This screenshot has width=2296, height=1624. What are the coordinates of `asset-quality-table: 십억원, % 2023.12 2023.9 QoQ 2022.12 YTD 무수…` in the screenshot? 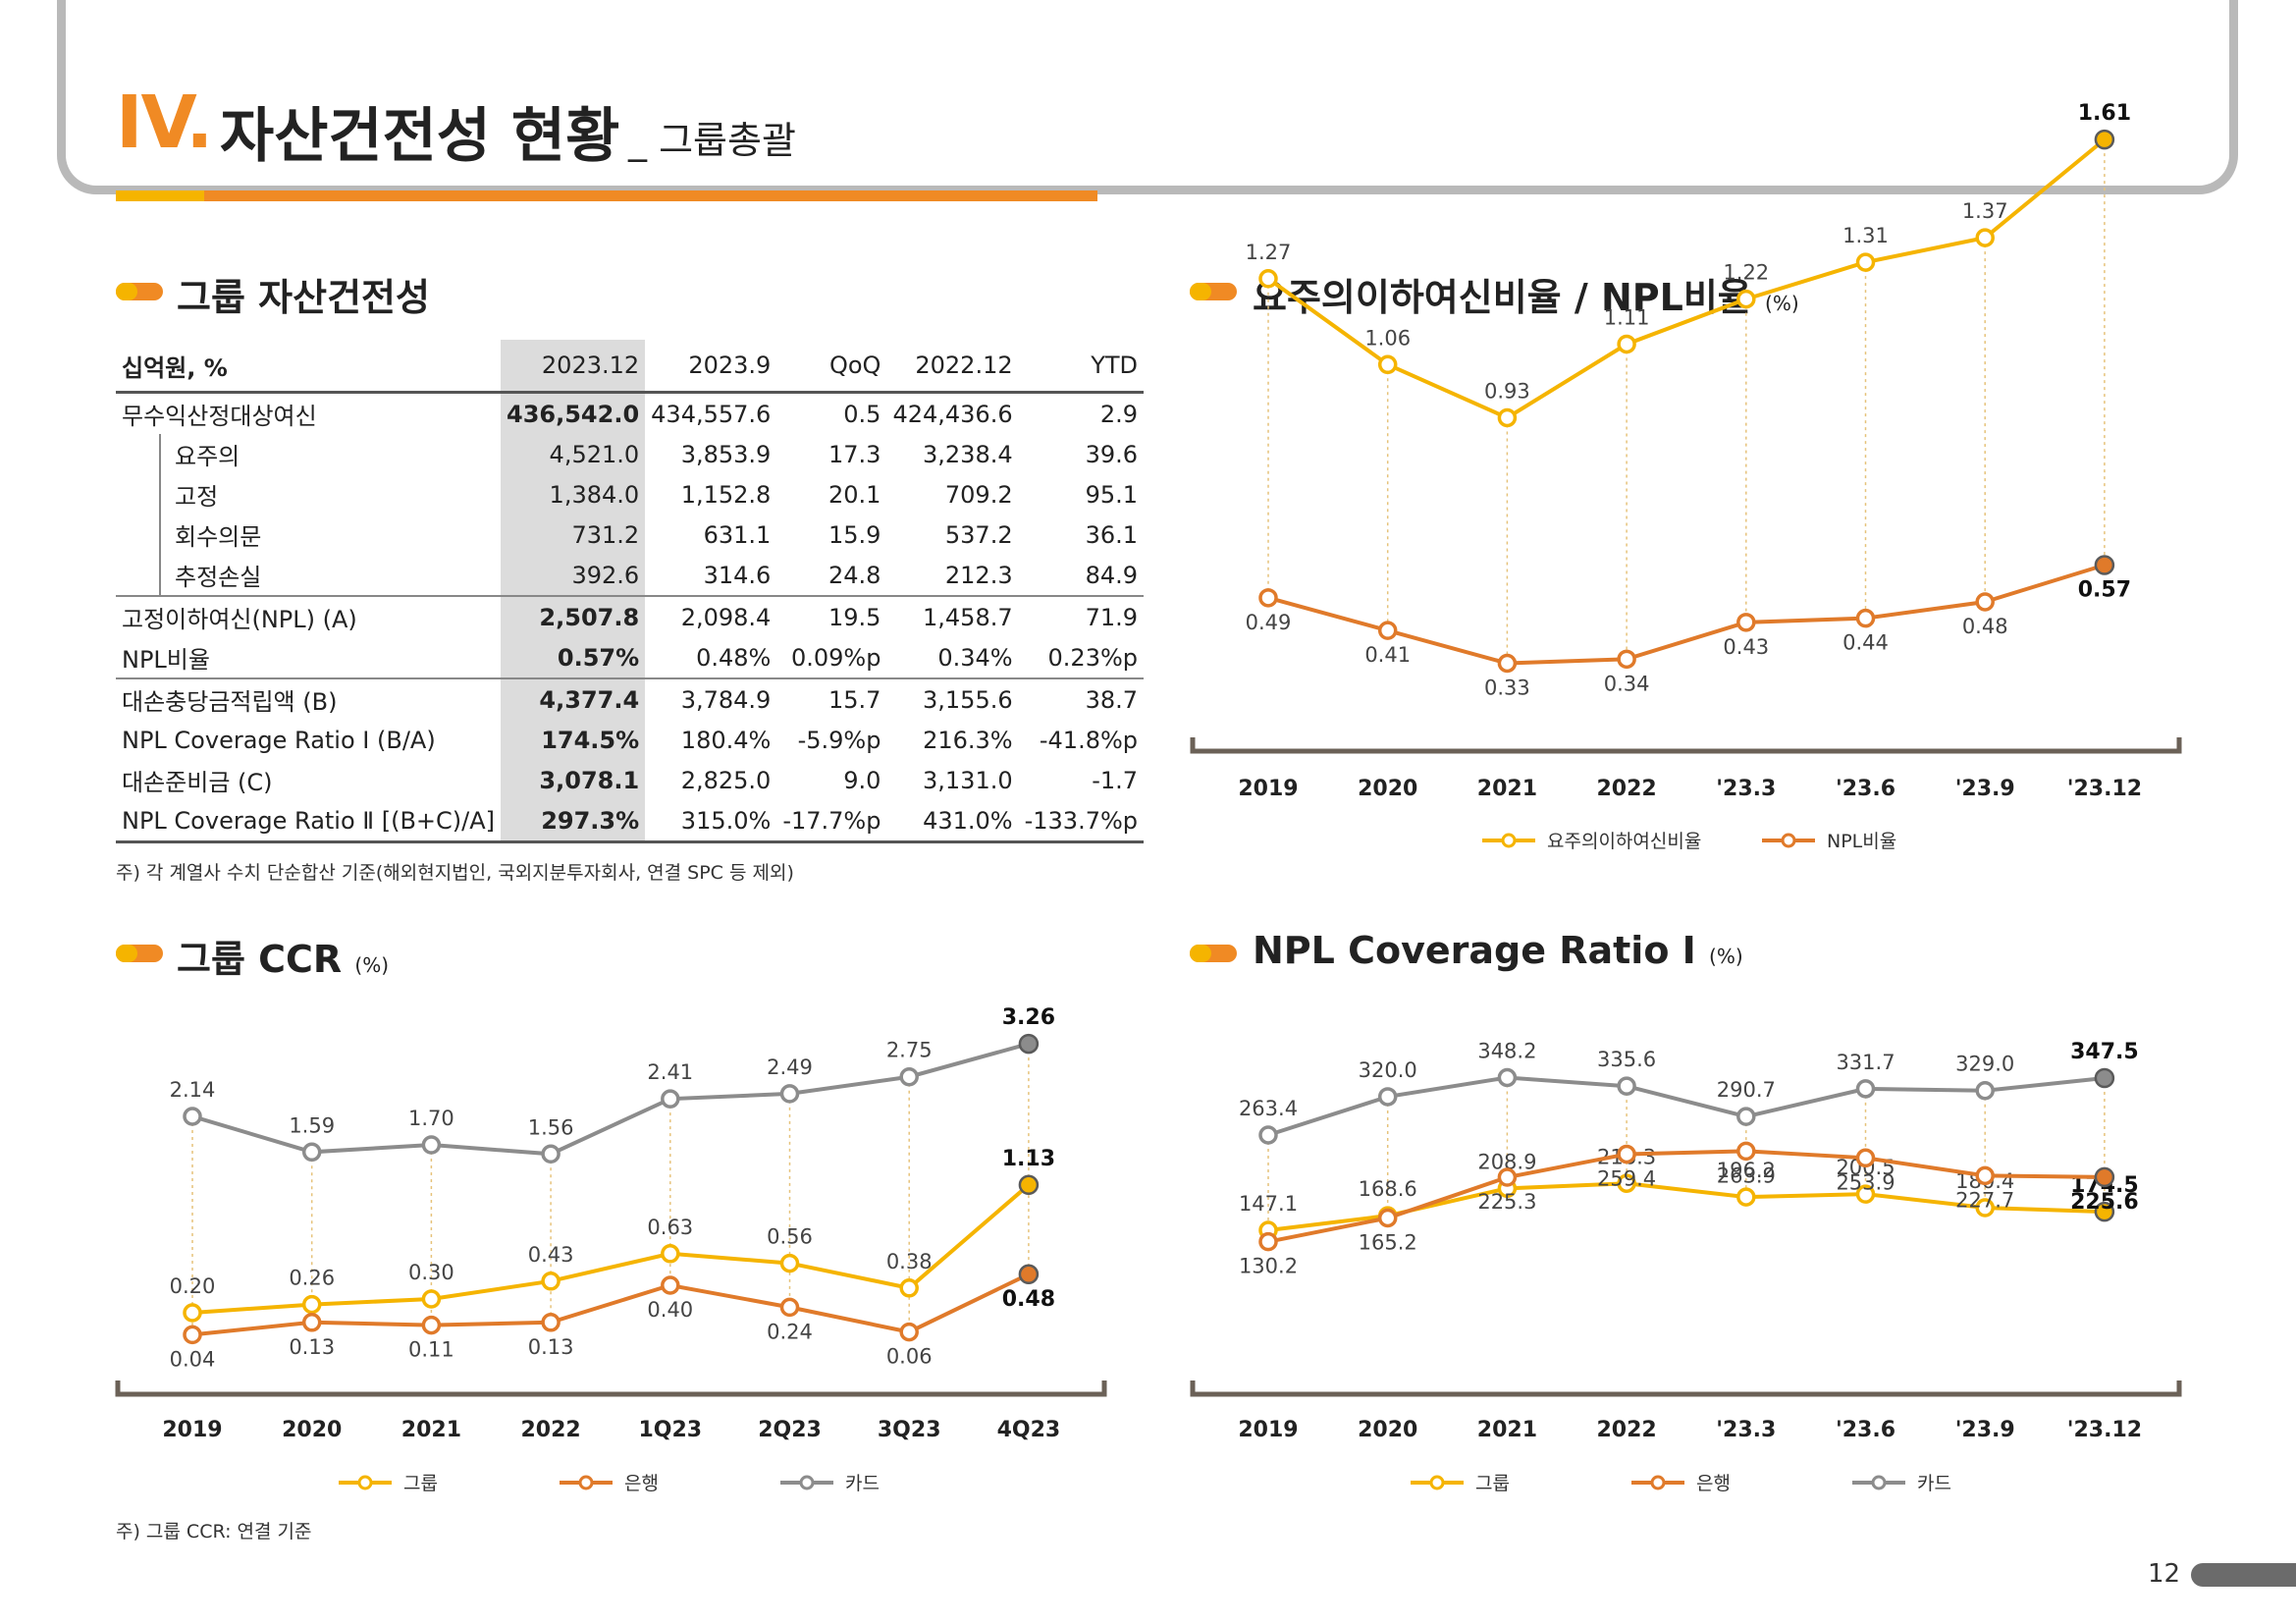 It's located at (630, 591).